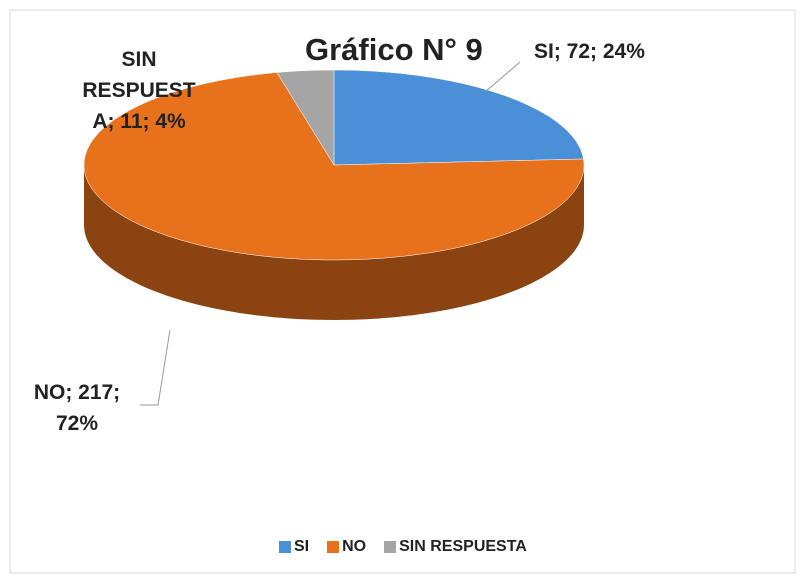 The width and height of the screenshot is (806, 583). What do you see at coordinates (302, 546) in the screenshot?
I see `legend-label: SI` at bounding box center [302, 546].